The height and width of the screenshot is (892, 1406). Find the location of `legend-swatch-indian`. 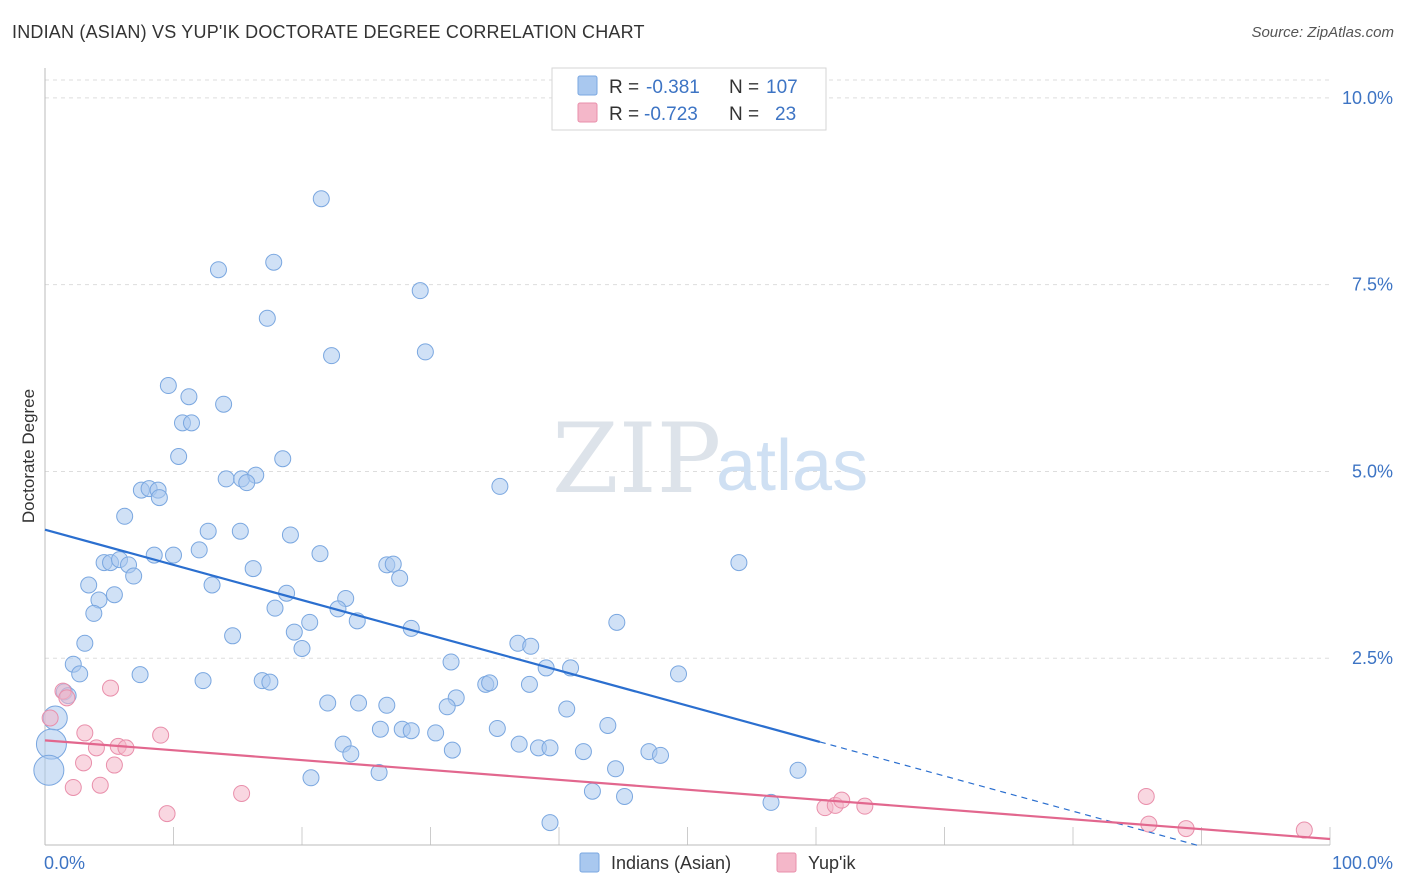

legend-swatch-indian is located at coordinates (587, 85).